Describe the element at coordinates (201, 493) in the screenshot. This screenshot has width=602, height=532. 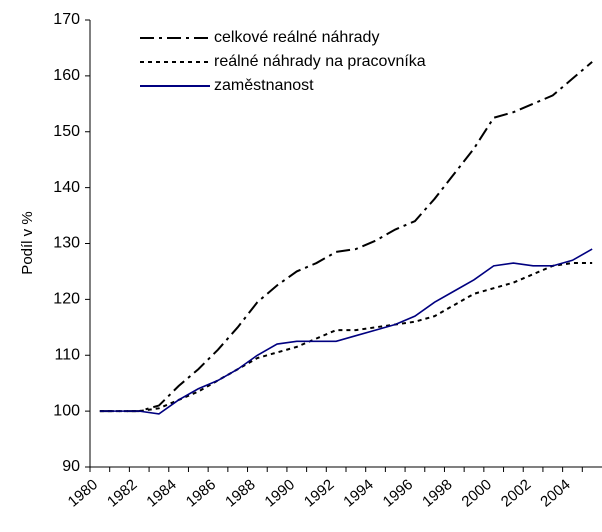
I see `x-tick-label: 1986` at that location.